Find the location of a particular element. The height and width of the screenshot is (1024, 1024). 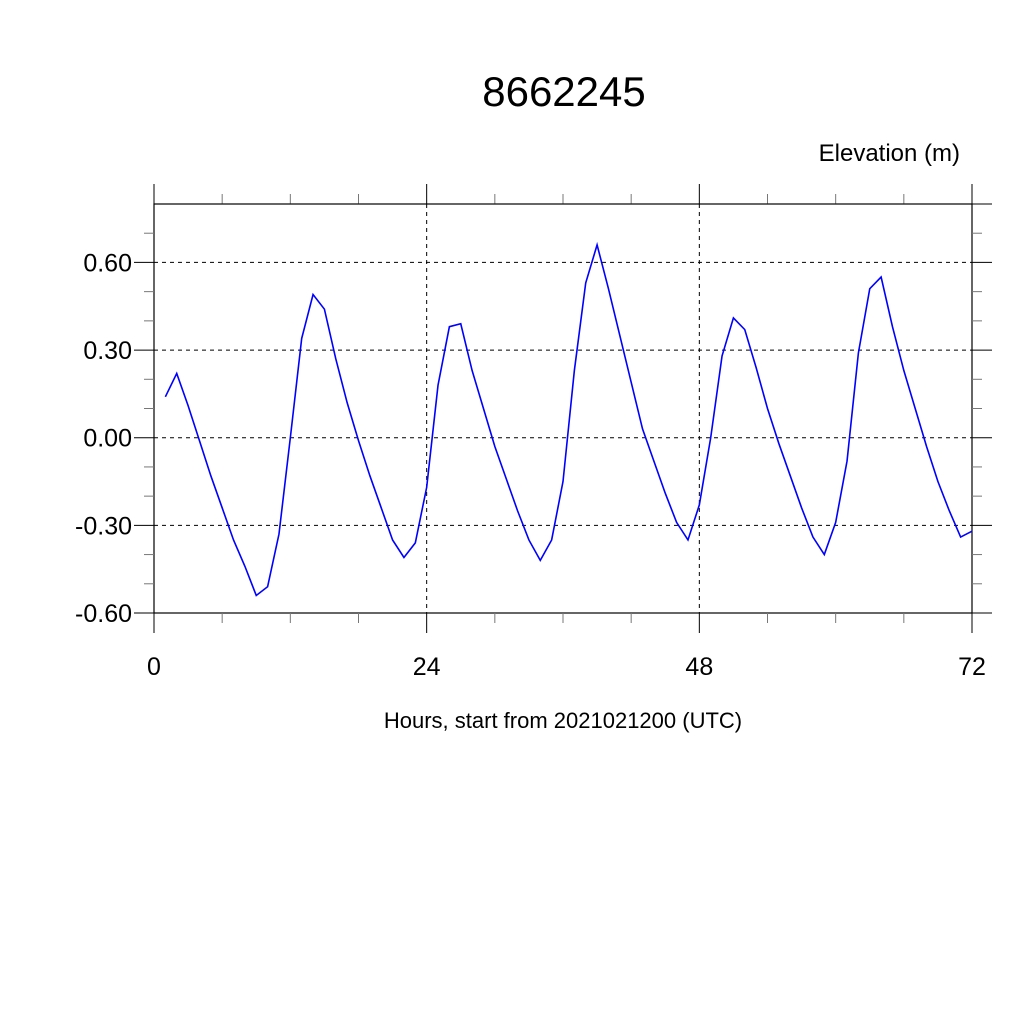

x-axis-label: Hours, start from 2021021200 (UTC) is located at coordinates (563, 720).